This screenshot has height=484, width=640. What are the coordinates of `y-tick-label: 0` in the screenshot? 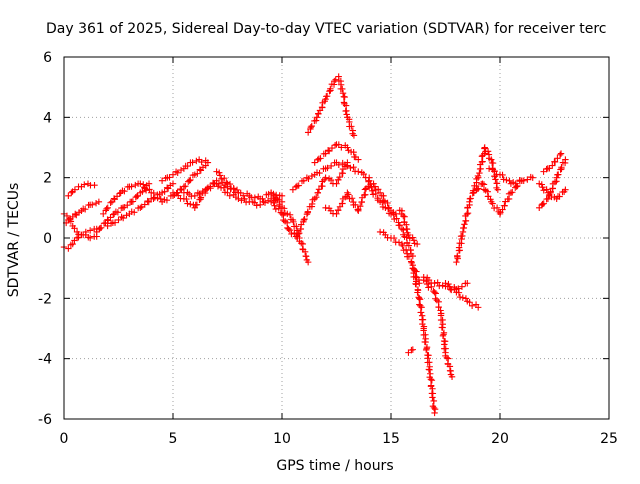 It's located at (47, 239).